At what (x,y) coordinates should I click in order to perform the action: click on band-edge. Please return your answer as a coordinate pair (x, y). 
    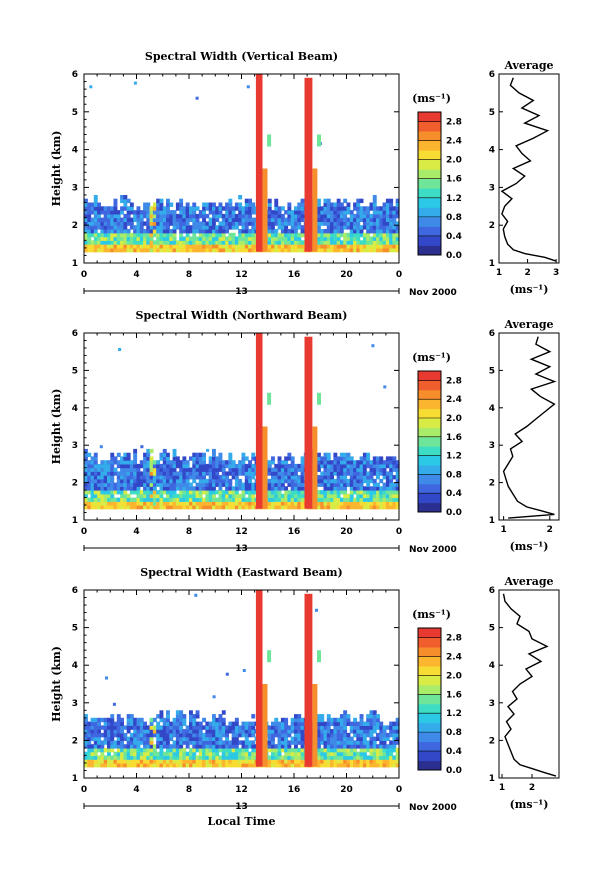
    Looking at the image, I should click on (319, 656).